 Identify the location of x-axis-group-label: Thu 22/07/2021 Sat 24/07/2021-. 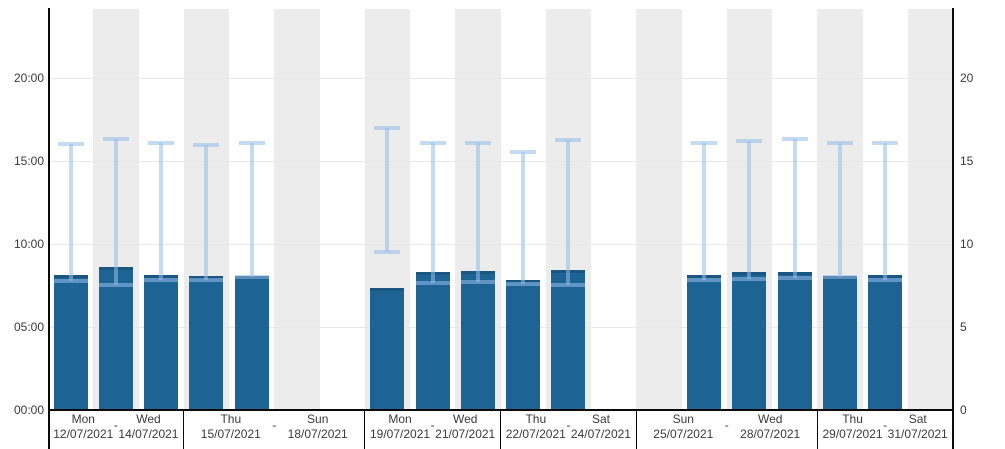
(569, 429).